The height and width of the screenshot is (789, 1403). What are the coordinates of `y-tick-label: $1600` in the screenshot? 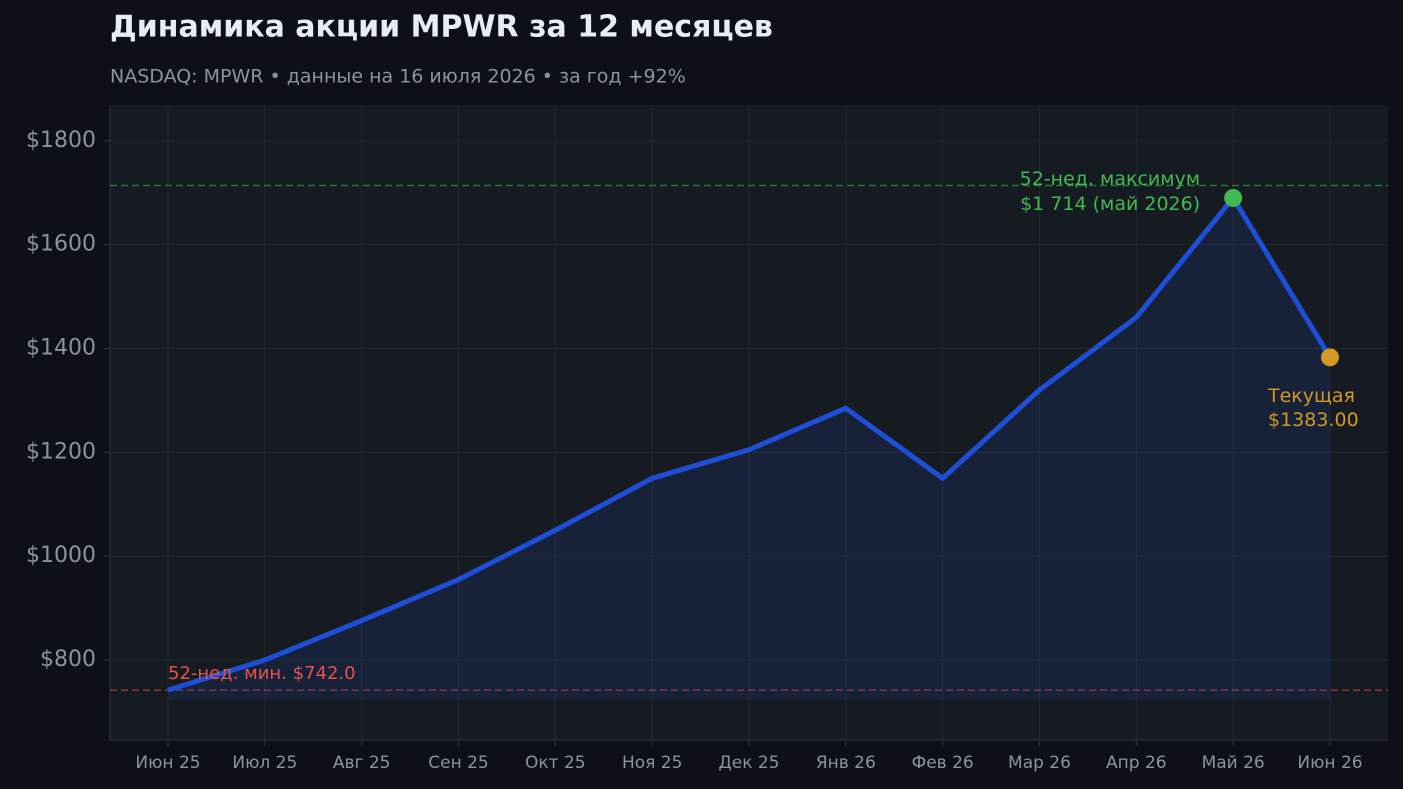 It's located at (61, 244).